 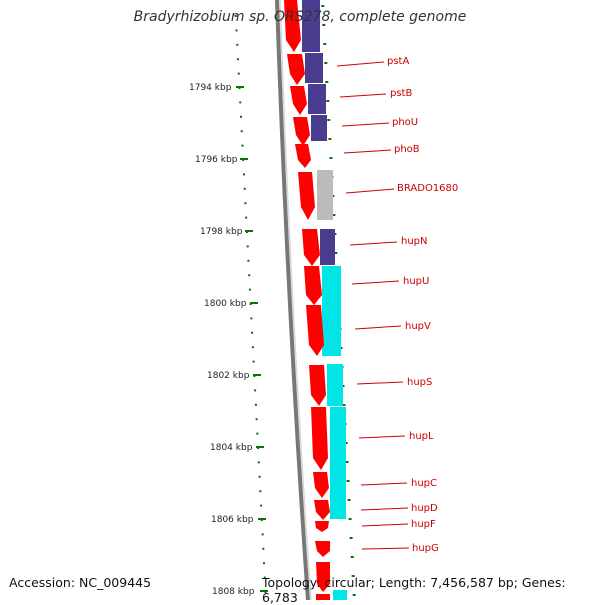 I want to click on gene-label: hupG, so click(x=425, y=548).